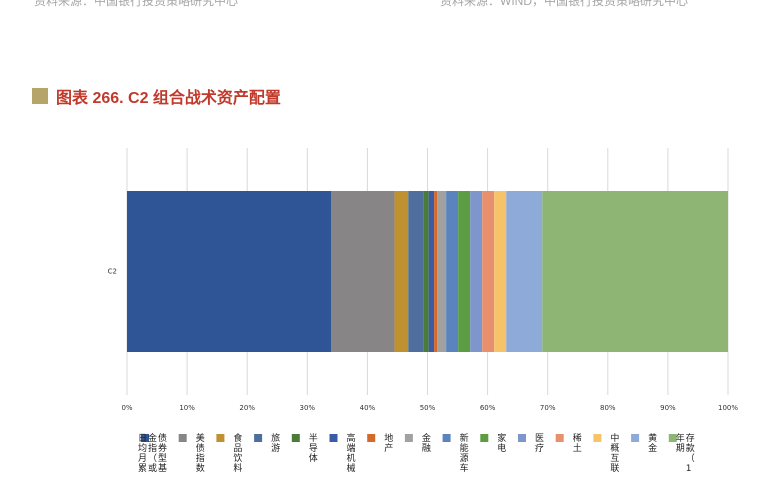  Describe the element at coordinates (426, 443) in the screenshot. I see `legend-label: 金融` at that location.